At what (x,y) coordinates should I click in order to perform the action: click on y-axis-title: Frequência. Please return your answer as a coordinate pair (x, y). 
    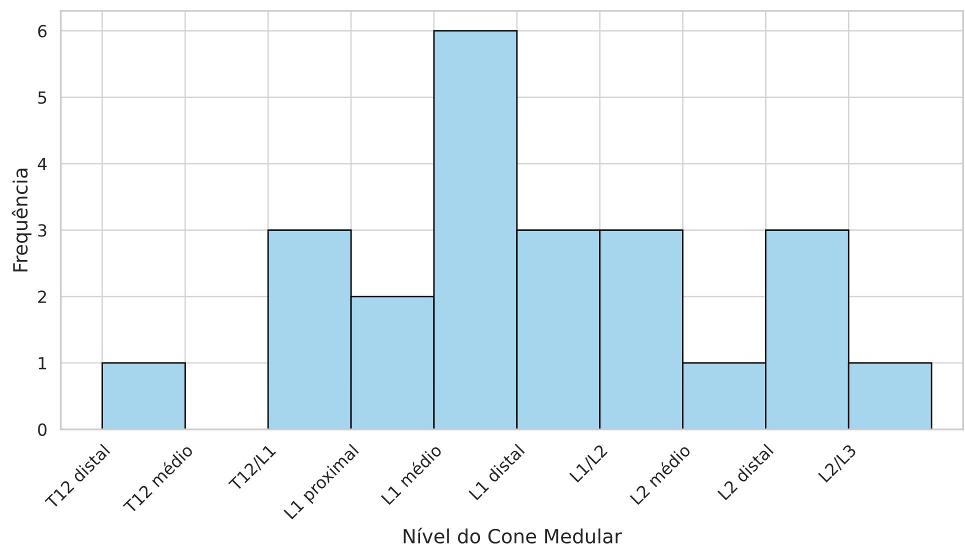
    Looking at the image, I should click on (22, 220).